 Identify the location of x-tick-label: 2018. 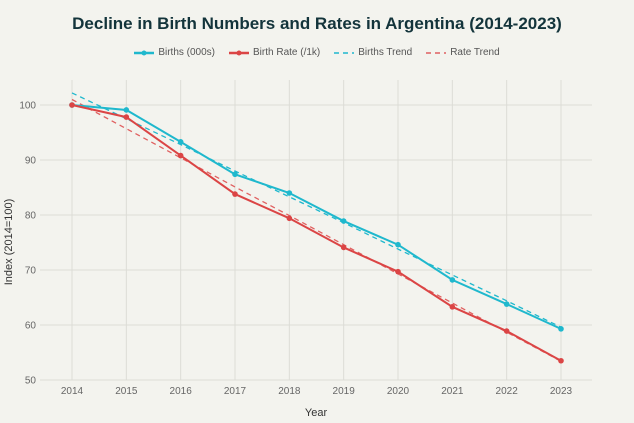
(289, 391).